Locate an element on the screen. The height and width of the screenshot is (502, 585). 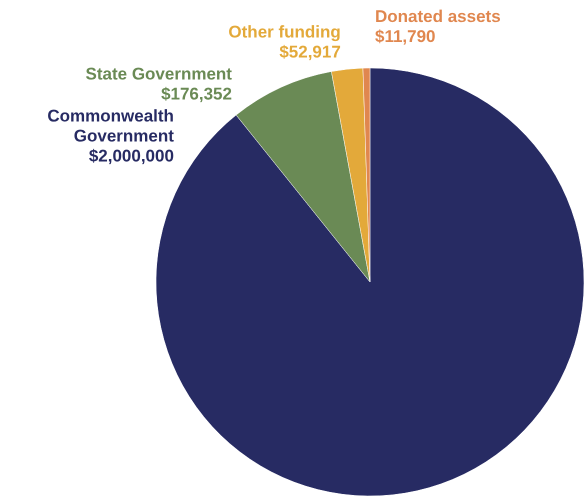
slice-label: Other funding is located at coordinates (284, 32).